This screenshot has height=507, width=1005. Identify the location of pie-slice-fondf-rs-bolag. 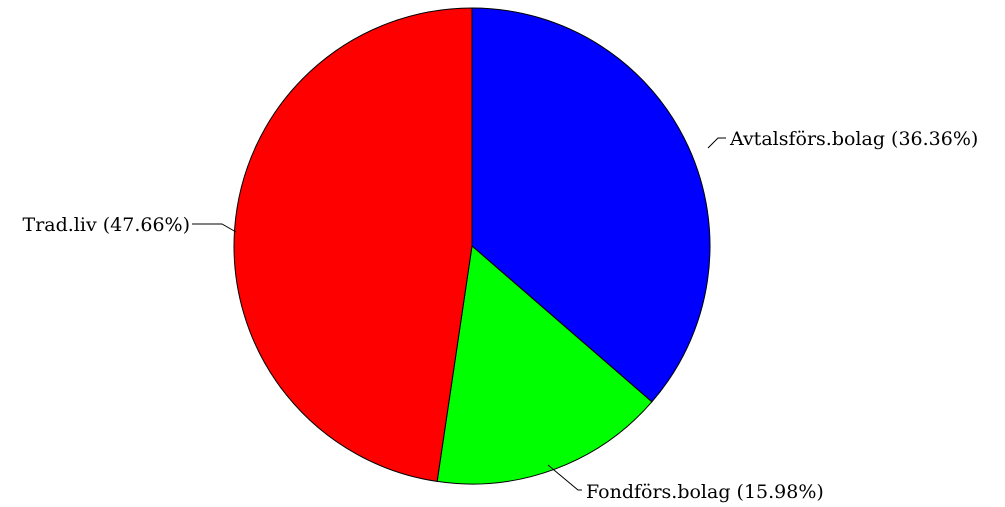
(544, 365).